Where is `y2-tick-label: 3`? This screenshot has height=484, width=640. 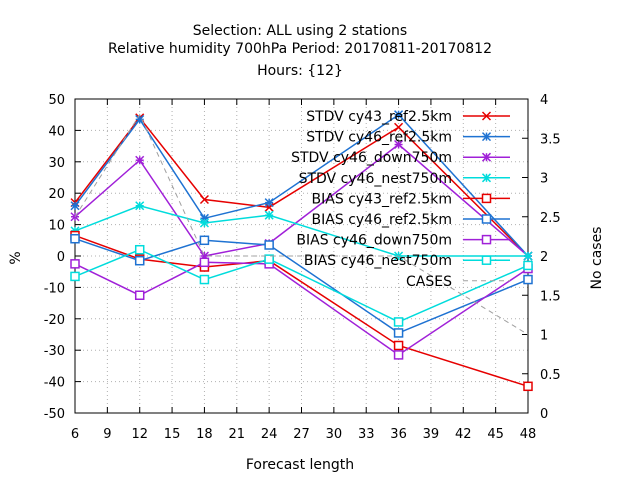
y2-tick-label: 3 is located at coordinates (544, 179).